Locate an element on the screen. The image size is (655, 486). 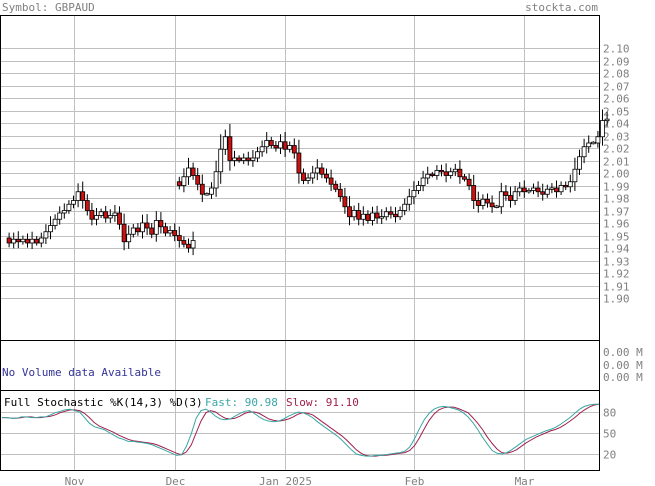
price-tick-label: 1.93 is located at coordinates (616, 262).